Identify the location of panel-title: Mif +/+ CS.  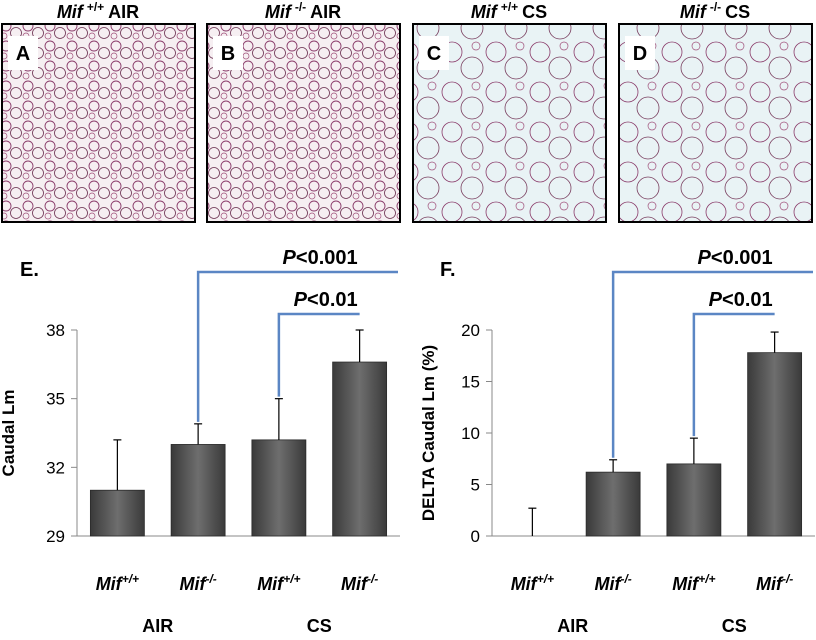
(509, 11).